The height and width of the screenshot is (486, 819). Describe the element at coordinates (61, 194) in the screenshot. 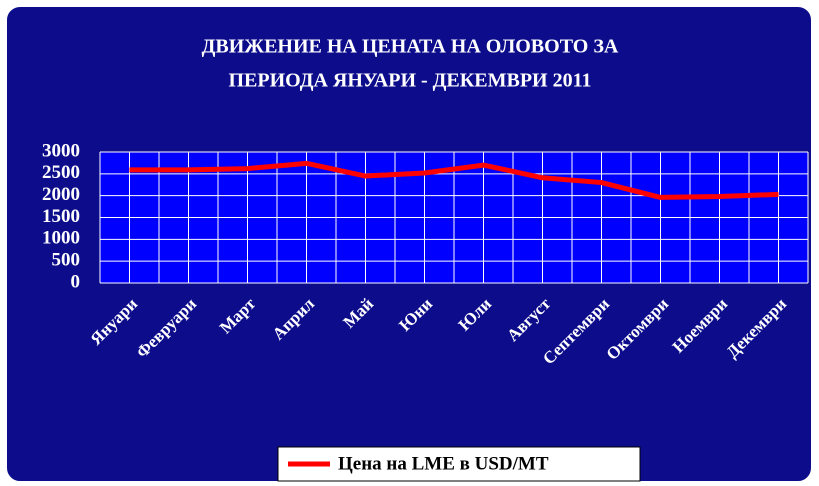

I see `y-tick-label: 2000` at that location.